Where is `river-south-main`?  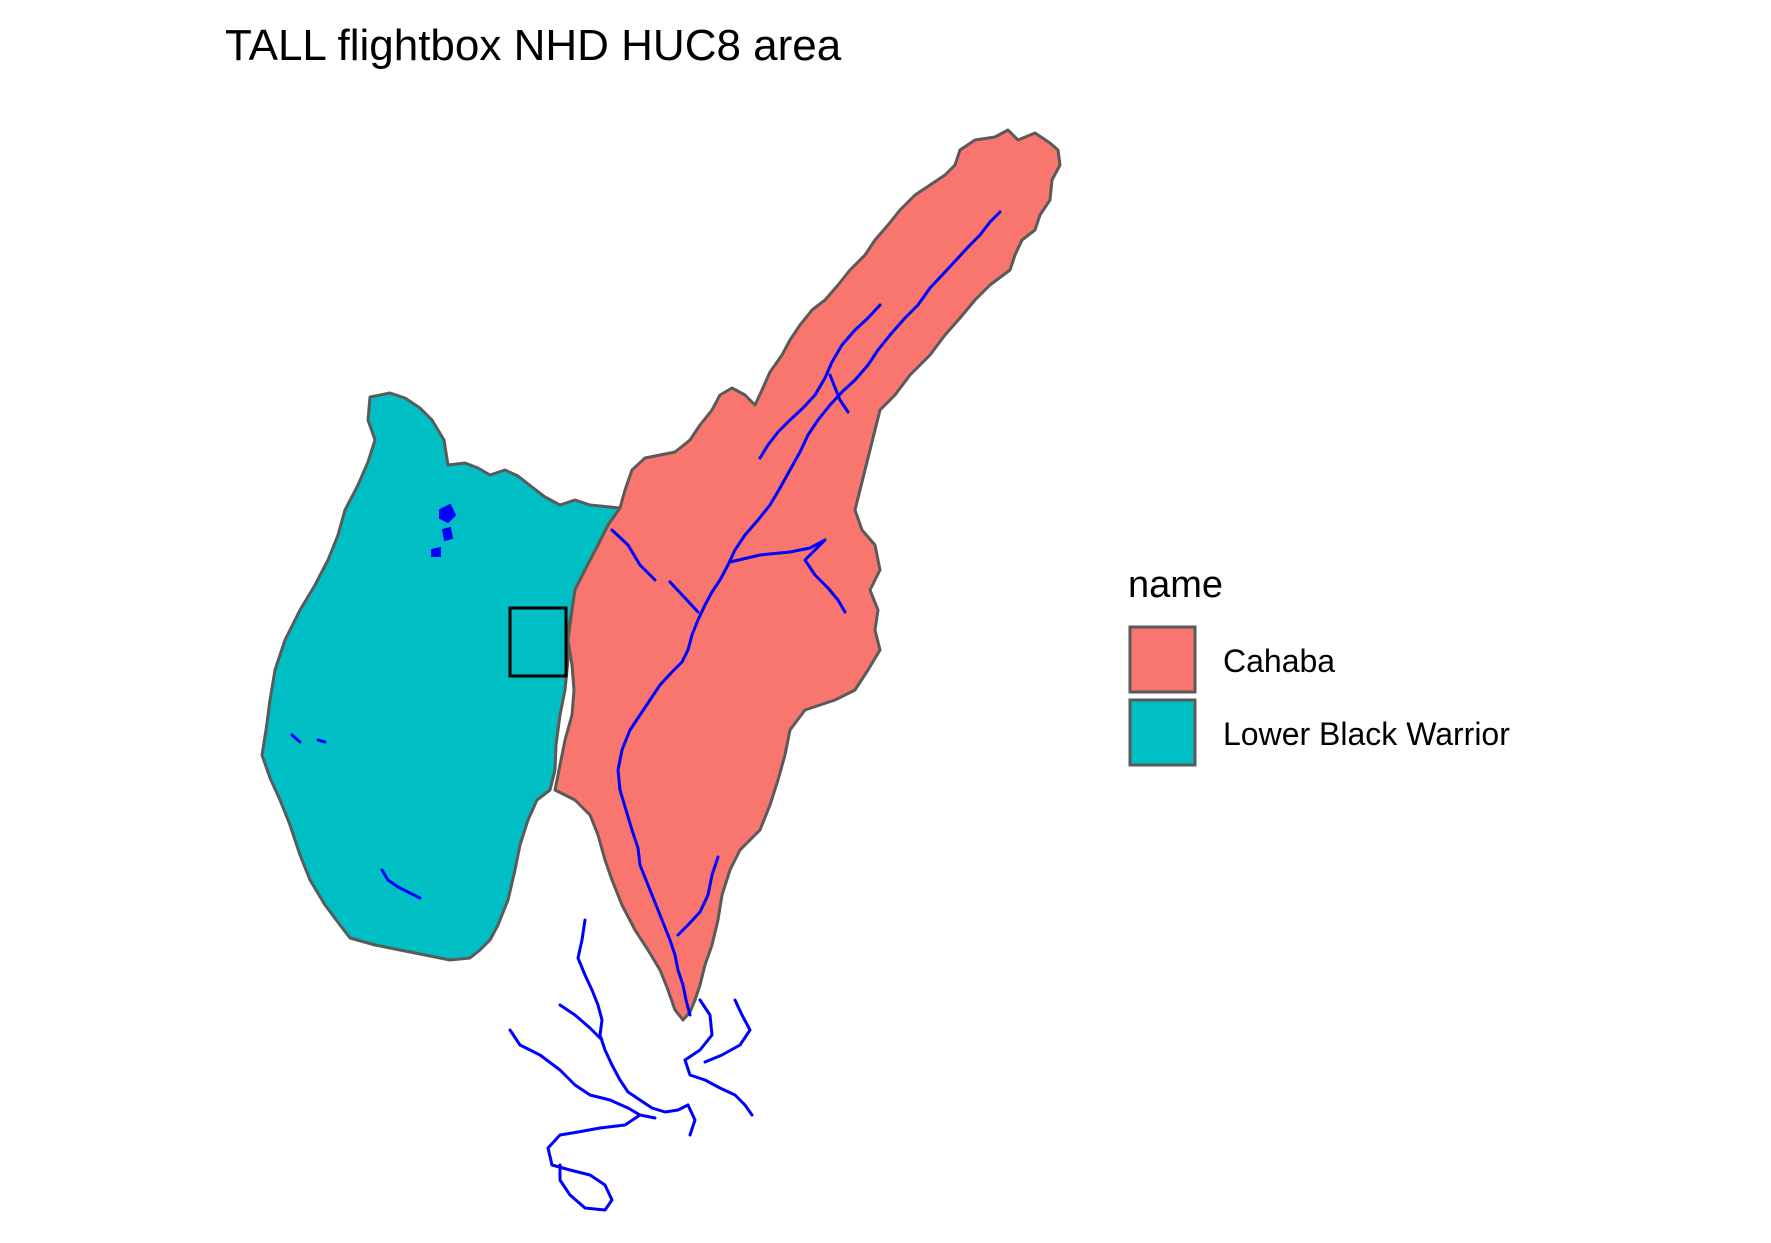 river-south-main is located at coordinates (633, 1016).